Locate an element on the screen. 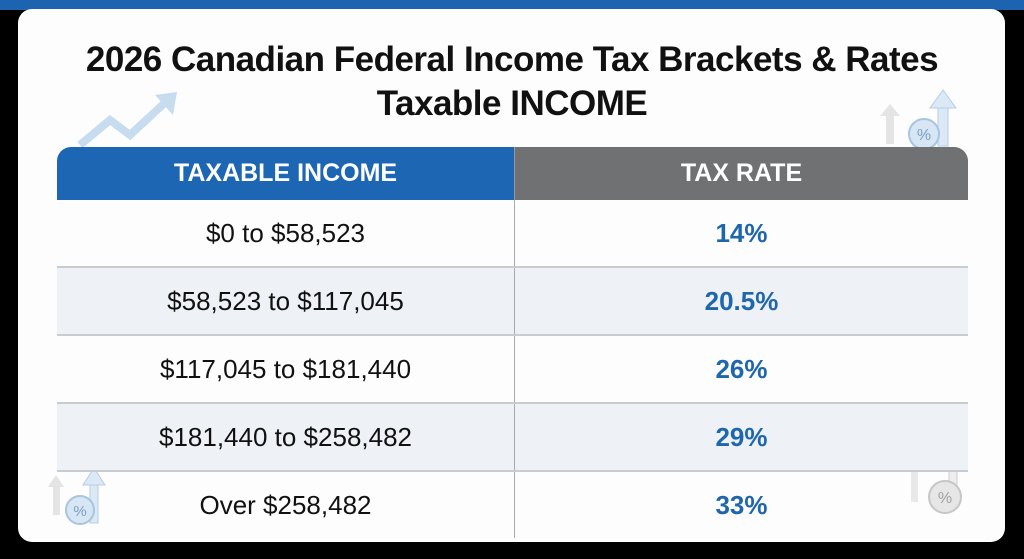 The height and width of the screenshot is (559, 1024). income-cell: $58,523 to $117,045 is located at coordinates (286, 301).